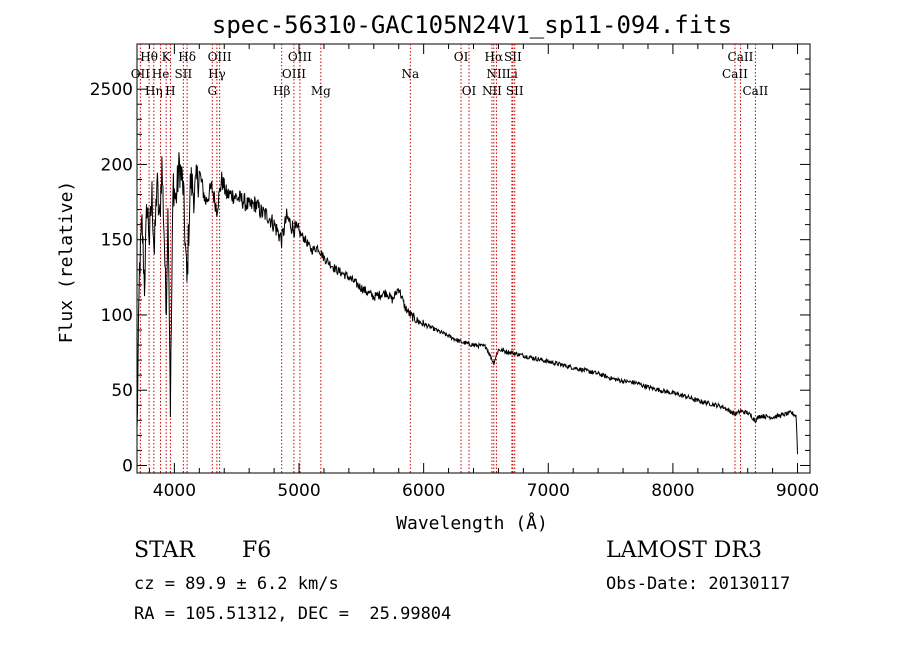  Describe the element at coordinates (298, 491) in the screenshot. I see `x-tick-label: 5000` at that location.